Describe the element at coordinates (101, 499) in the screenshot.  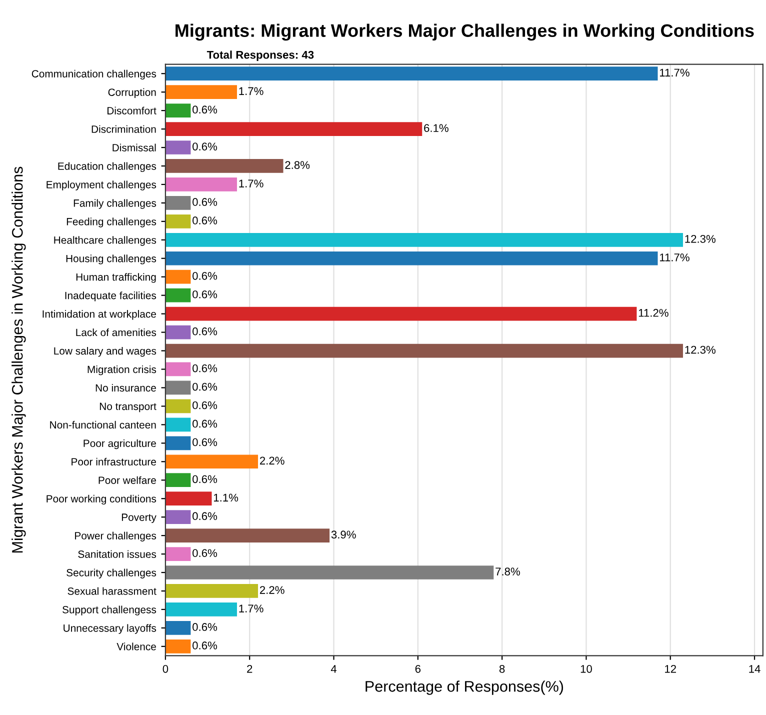
I see `y-tick-label: Poor working conditions` at that location.